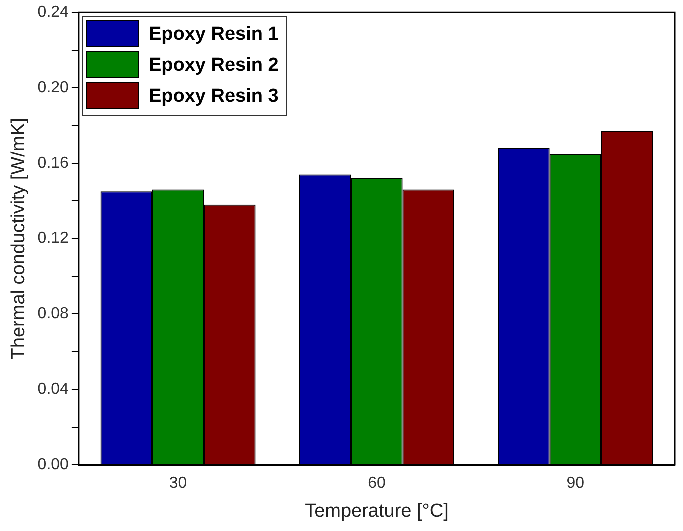  What do you see at coordinates (214, 34) in the screenshot?
I see `legend-label: Epoxy Resin 1` at bounding box center [214, 34].